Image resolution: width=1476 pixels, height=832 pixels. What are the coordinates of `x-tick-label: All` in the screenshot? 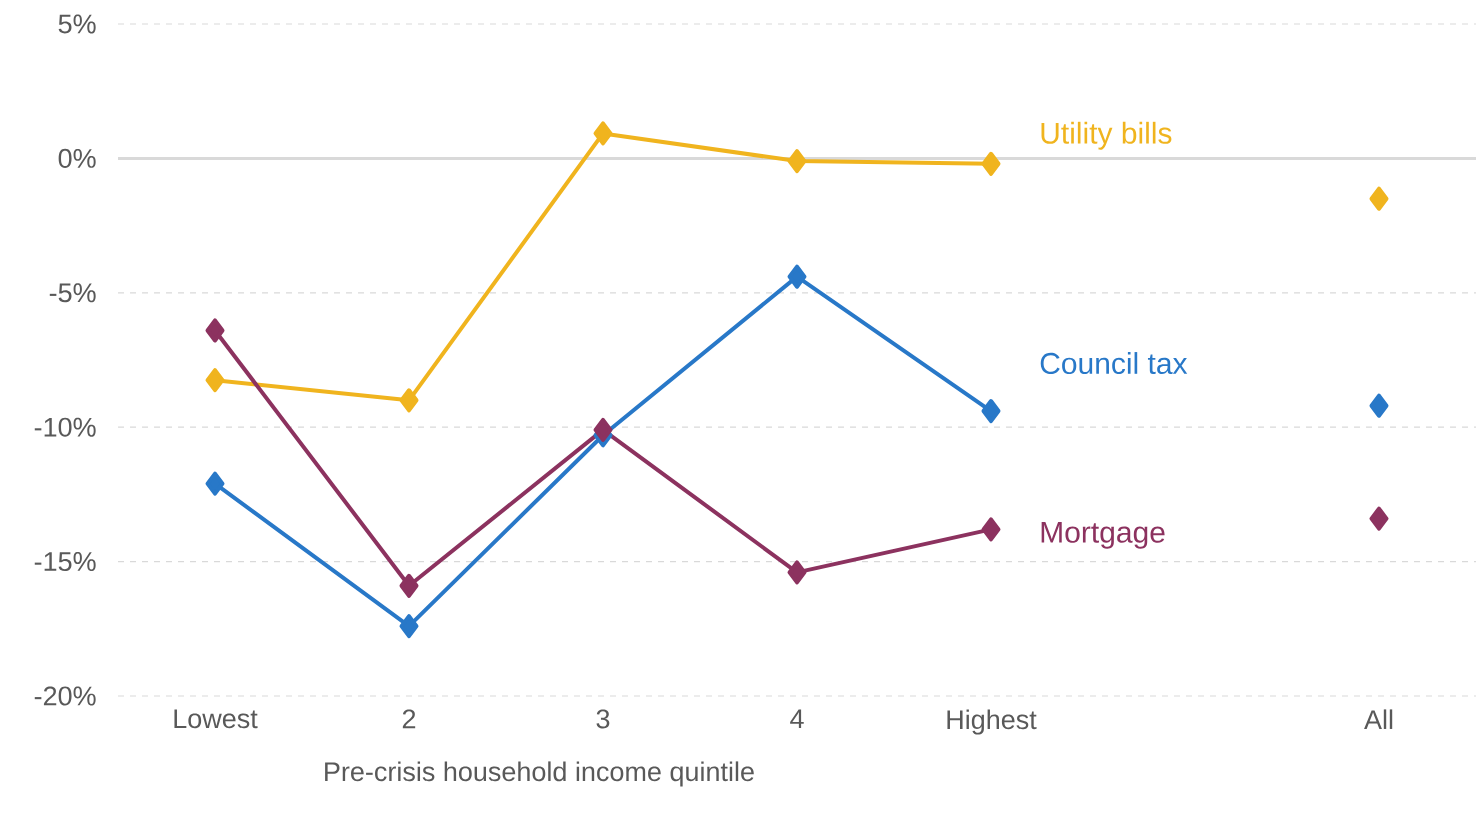 It's located at (1378, 719).